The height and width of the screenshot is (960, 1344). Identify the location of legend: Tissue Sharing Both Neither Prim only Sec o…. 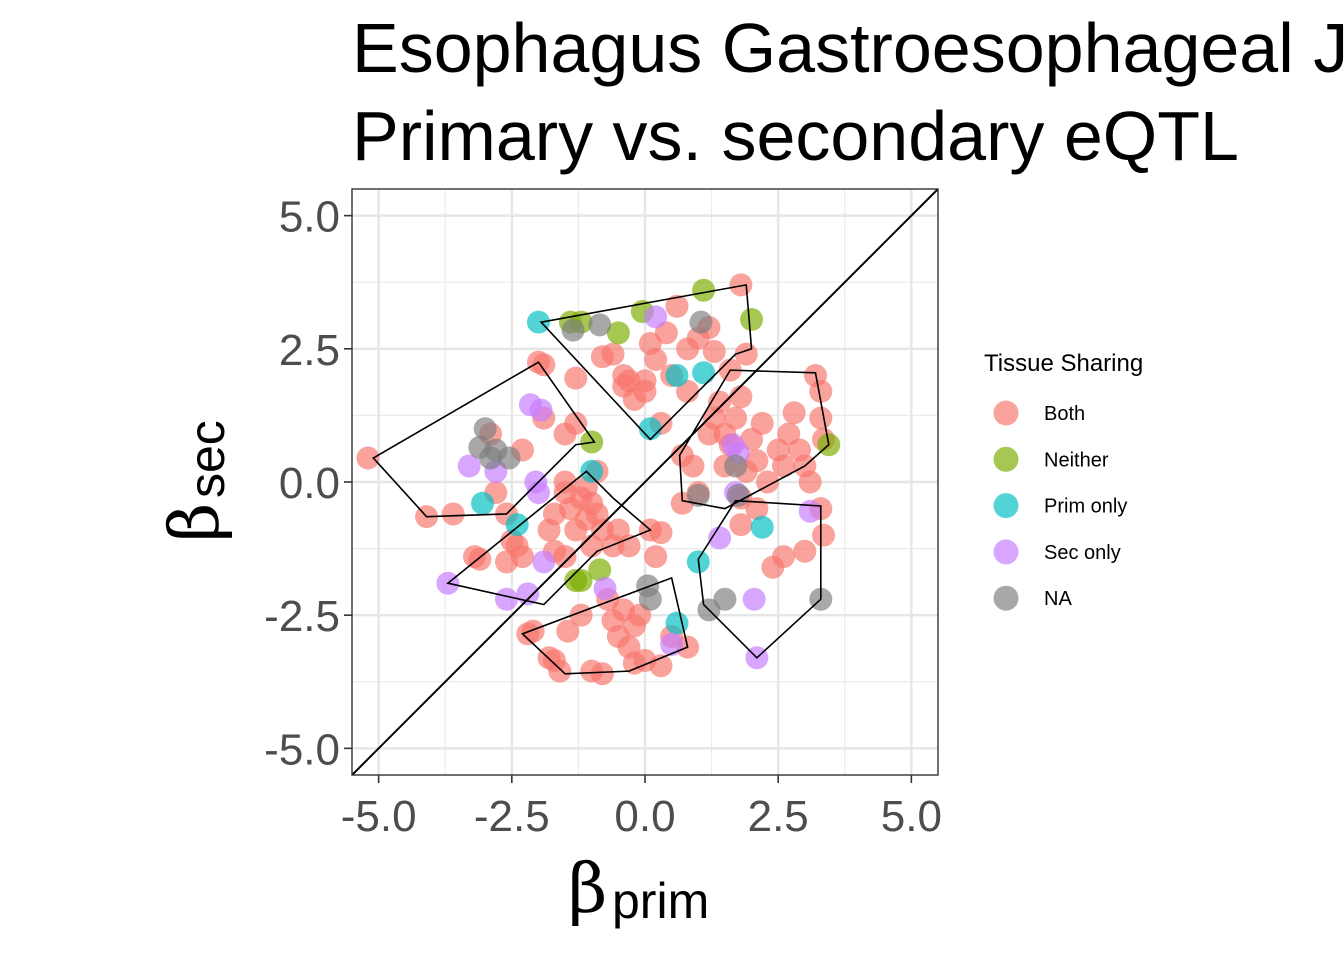
(1063, 480).